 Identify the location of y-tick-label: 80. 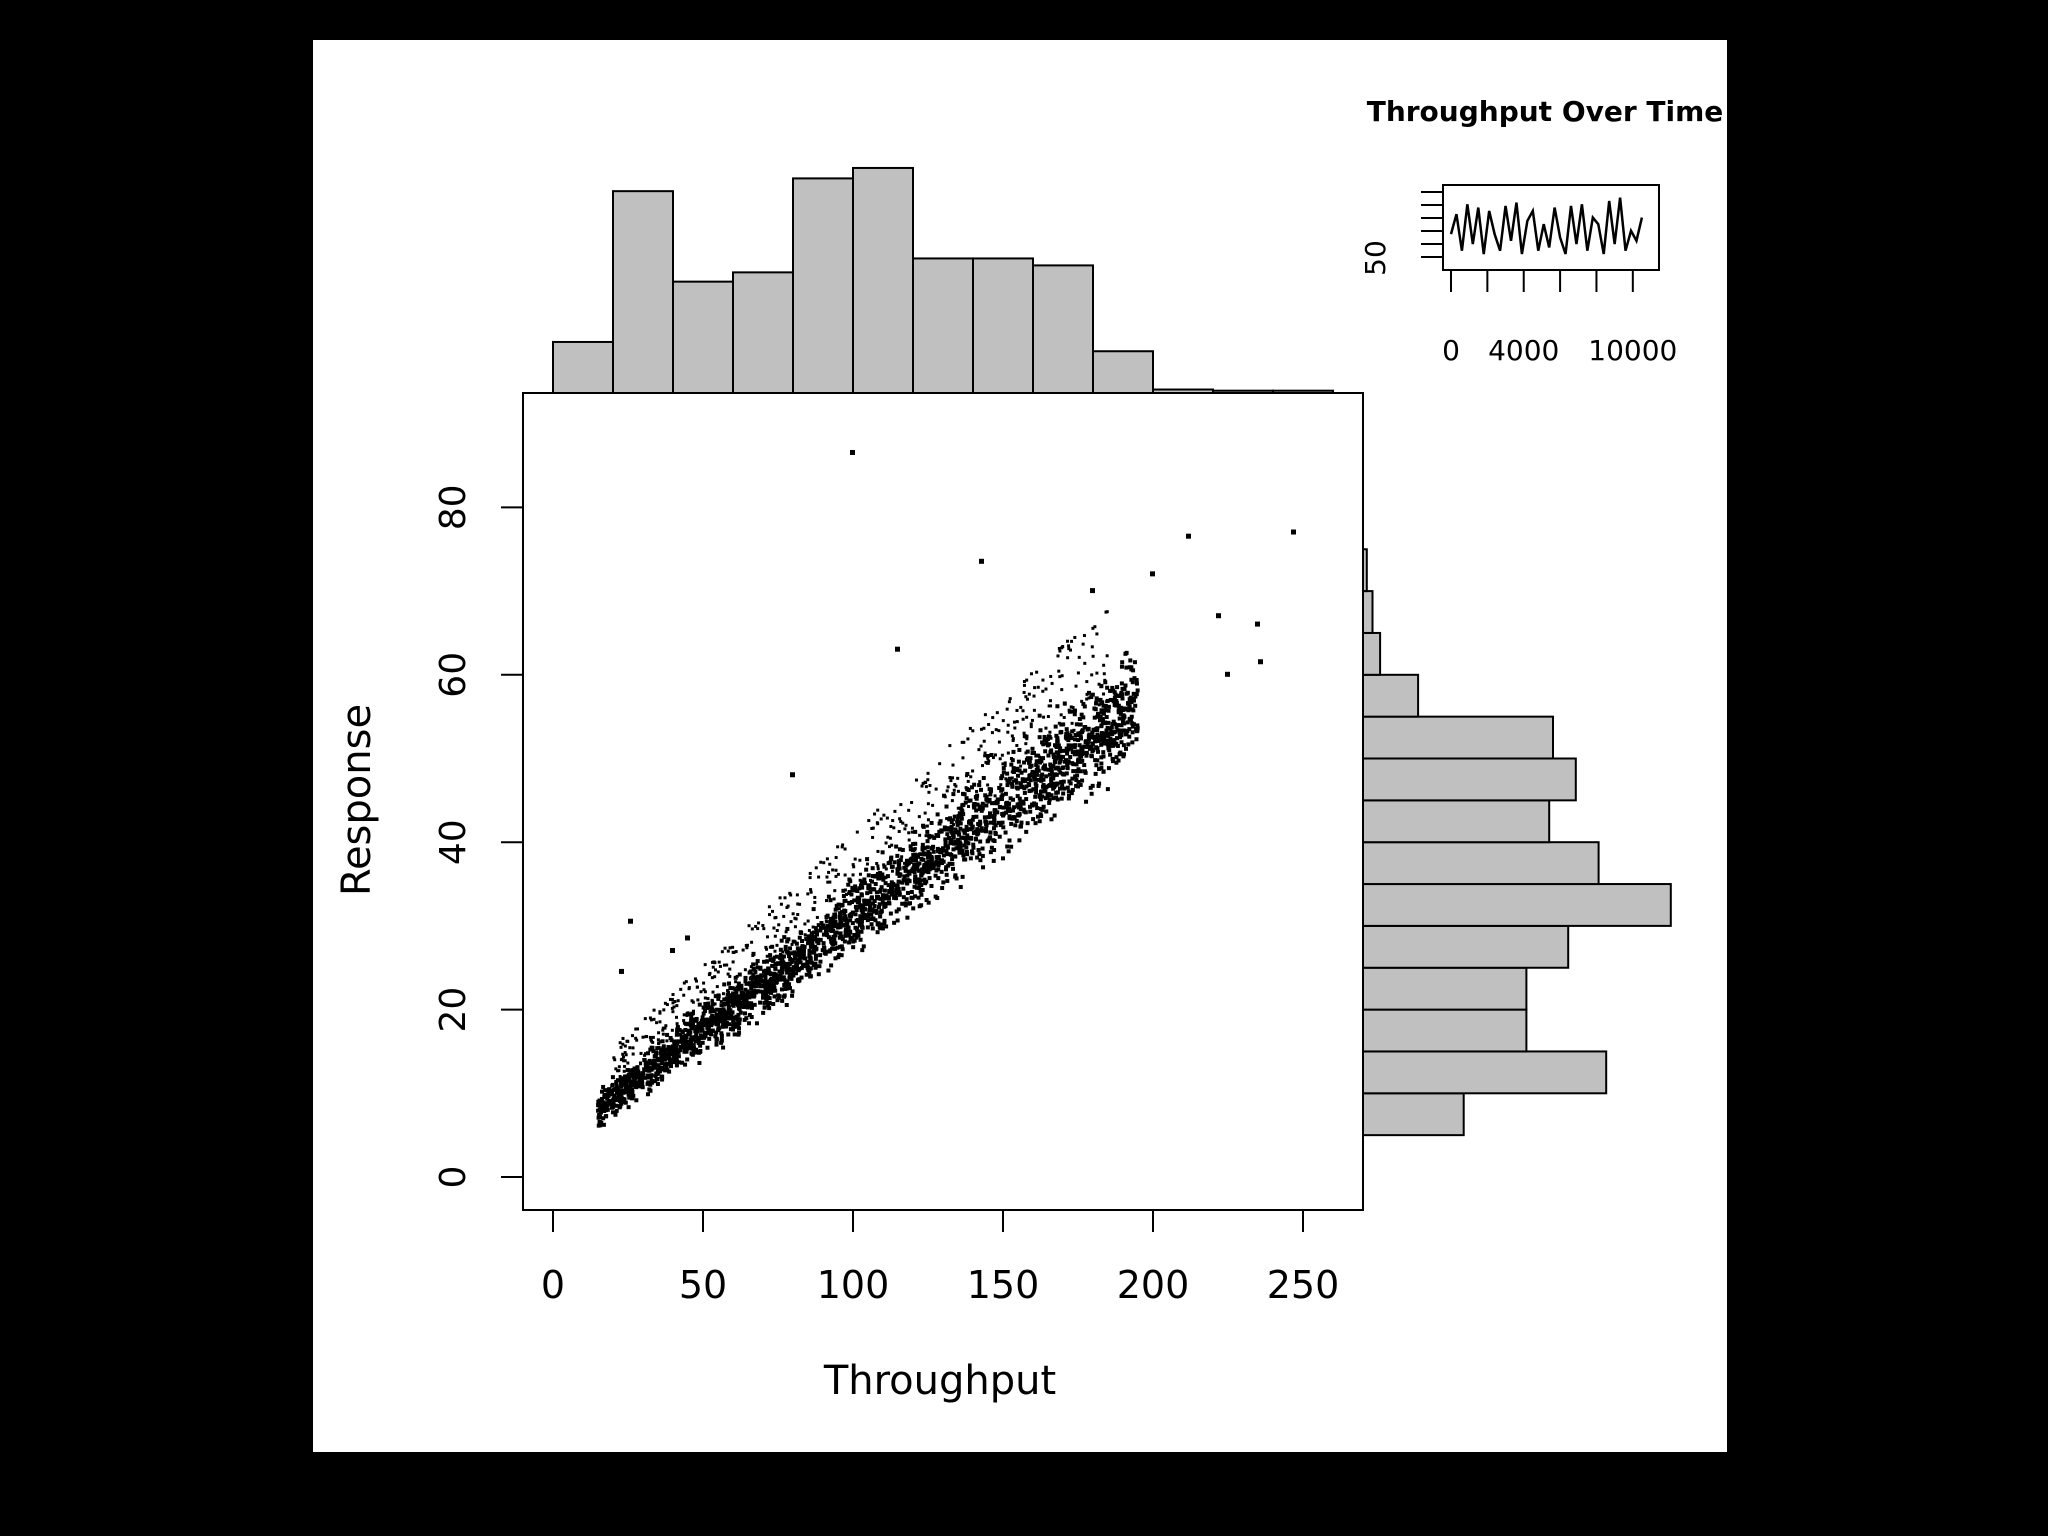
(453, 507).